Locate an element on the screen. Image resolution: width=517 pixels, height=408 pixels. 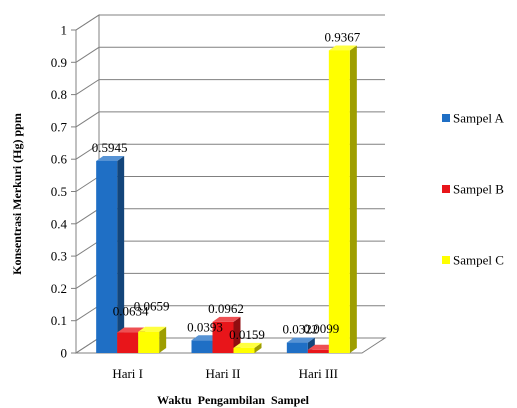
y-tick-label: 1 is located at coordinates (64, 30).